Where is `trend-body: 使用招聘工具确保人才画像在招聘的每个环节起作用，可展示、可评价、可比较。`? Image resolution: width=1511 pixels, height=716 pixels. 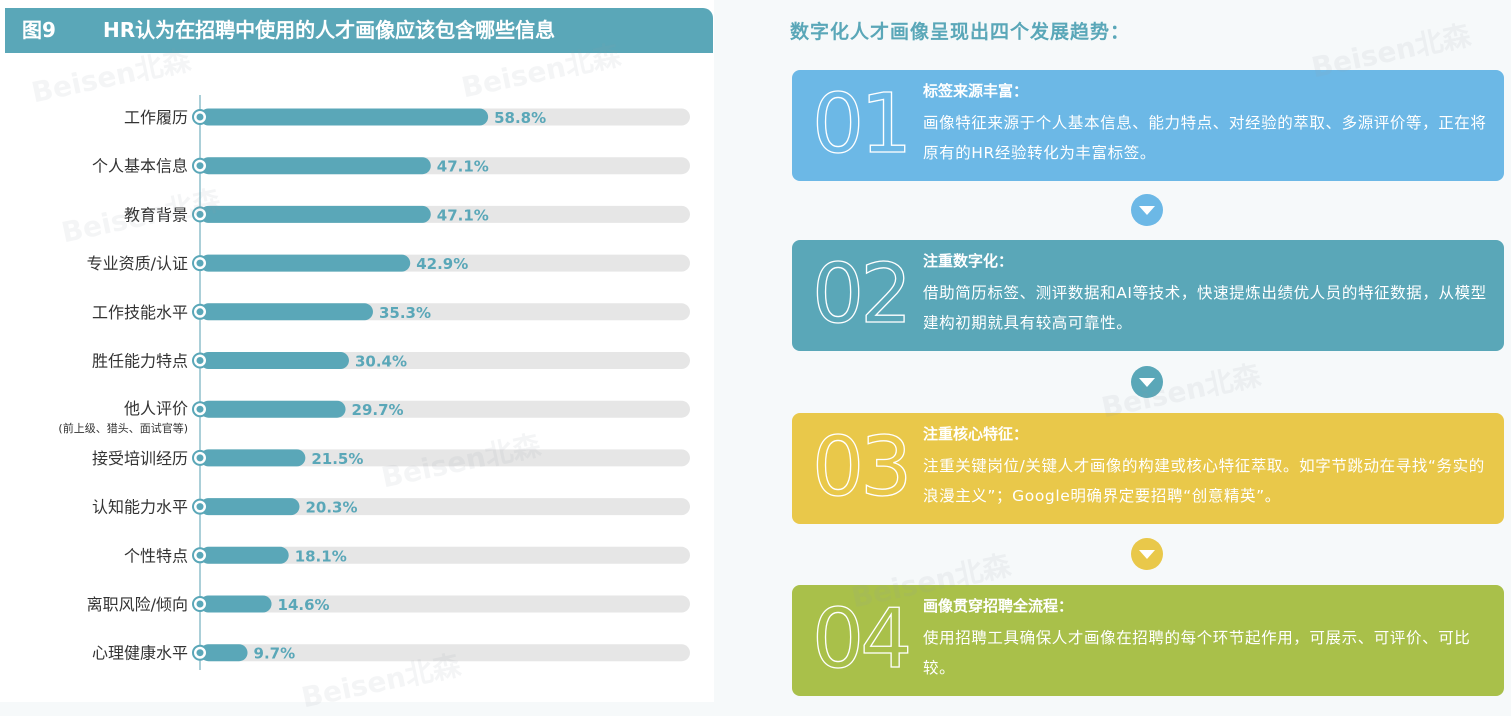
trend-body: 使用招聘工具确保人才画像在招聘的每个环节起作用，可展示、可评价、可比较。 is located at coordinates (1197, 653).